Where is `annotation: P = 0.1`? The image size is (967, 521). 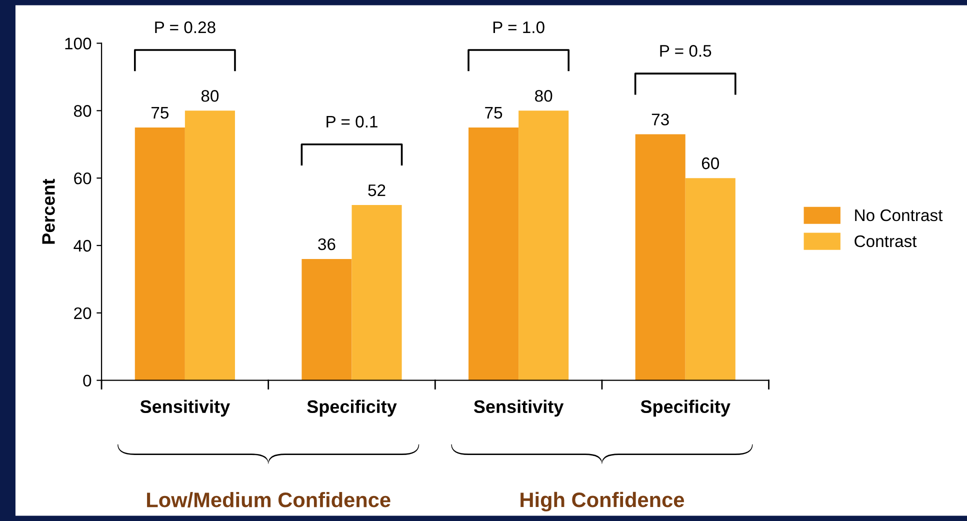 annotation: P = 0.1 is located at coordinates (352, 122).